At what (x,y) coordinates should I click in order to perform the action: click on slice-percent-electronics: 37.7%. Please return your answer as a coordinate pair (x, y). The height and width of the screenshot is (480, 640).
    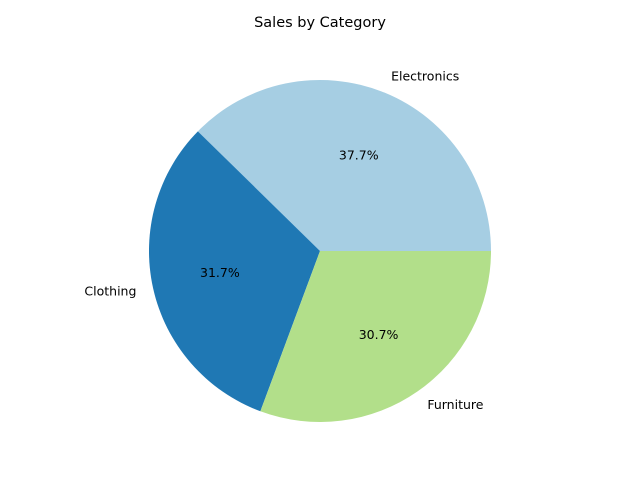
    Looking at the image, I should click on (359, 155).